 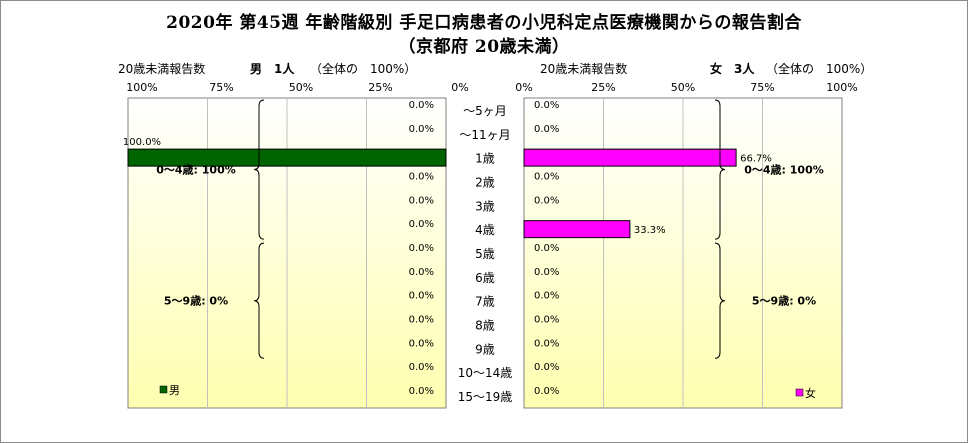 I want to click on male-group-annotation: 5～9歳: 0%, so click(x=196, y=301).